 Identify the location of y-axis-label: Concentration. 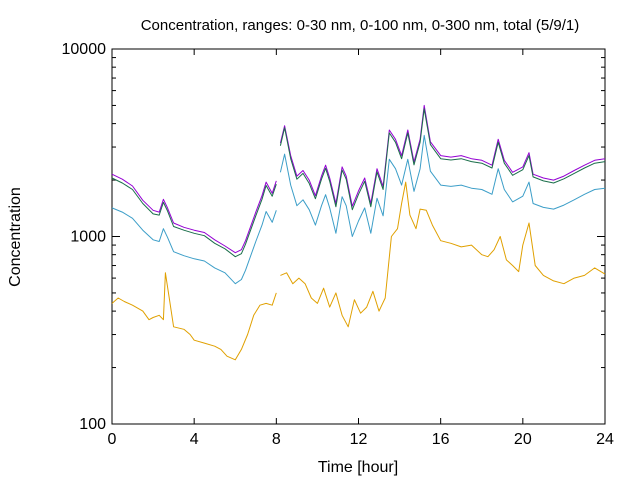
(15, 237).